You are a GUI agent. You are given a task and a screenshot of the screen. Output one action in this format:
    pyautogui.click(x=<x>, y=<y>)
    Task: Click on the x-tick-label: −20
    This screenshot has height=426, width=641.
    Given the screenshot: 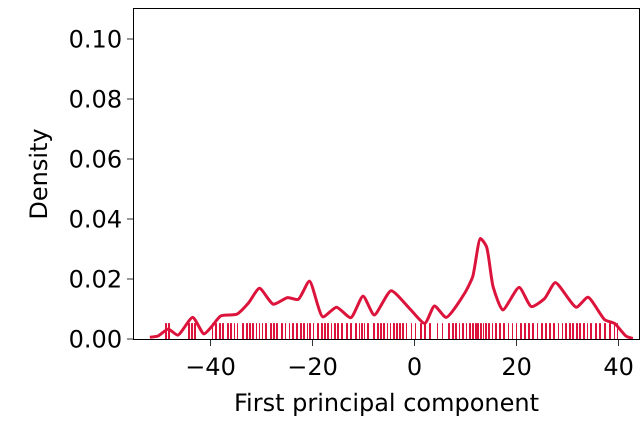 What is the action you would take?
    pyautogui.click(x=312, y=366)
    